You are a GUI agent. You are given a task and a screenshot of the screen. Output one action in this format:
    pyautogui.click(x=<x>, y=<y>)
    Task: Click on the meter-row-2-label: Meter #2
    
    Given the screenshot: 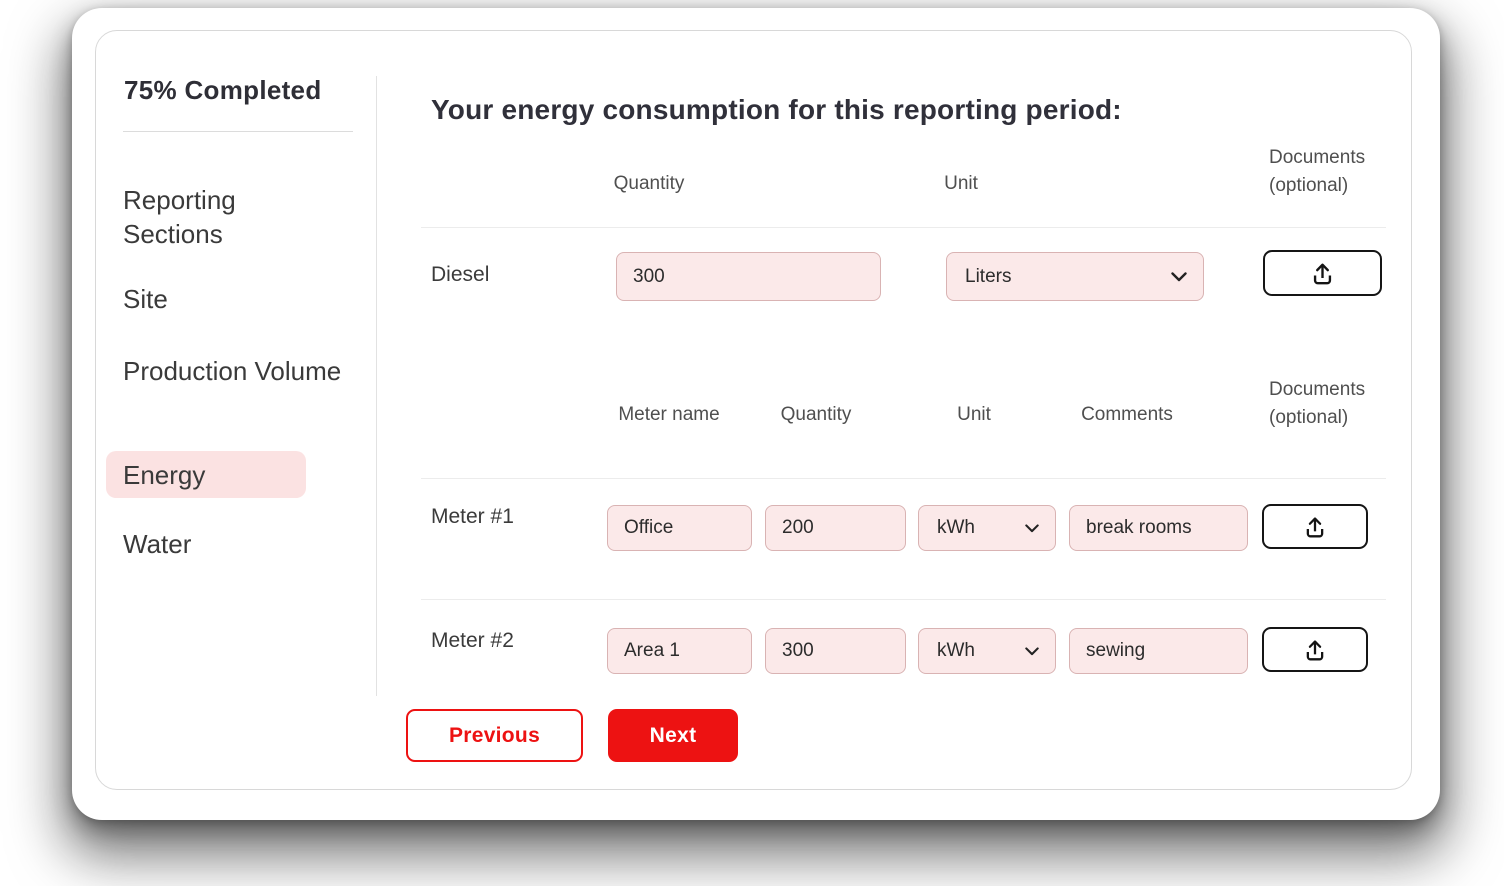 What is the action you would take?
    pyautogui.click(x=472, y=640)
    